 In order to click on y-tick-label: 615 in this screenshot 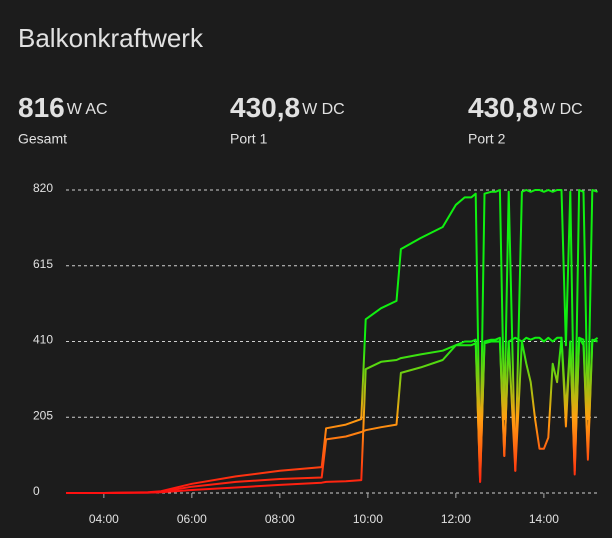, I will do `click(43, 264)`.